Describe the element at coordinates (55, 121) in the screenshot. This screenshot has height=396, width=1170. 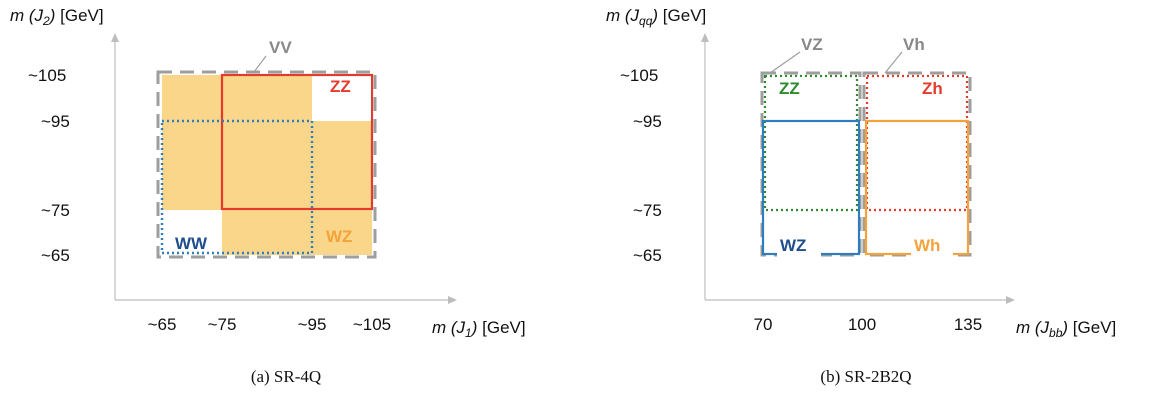
I see `panel-a-y-tick: ~95` at that location.